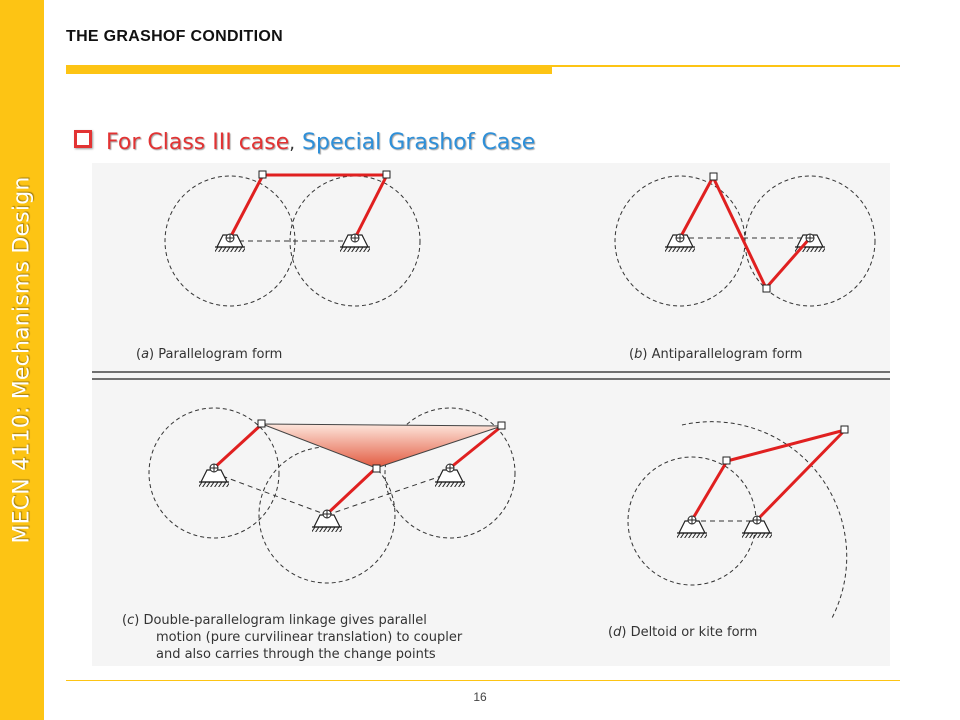 This screenshot has width=960, height=720. I want to click on course-title: MECN 4110: Mechanisms Design, so click(22, 360).